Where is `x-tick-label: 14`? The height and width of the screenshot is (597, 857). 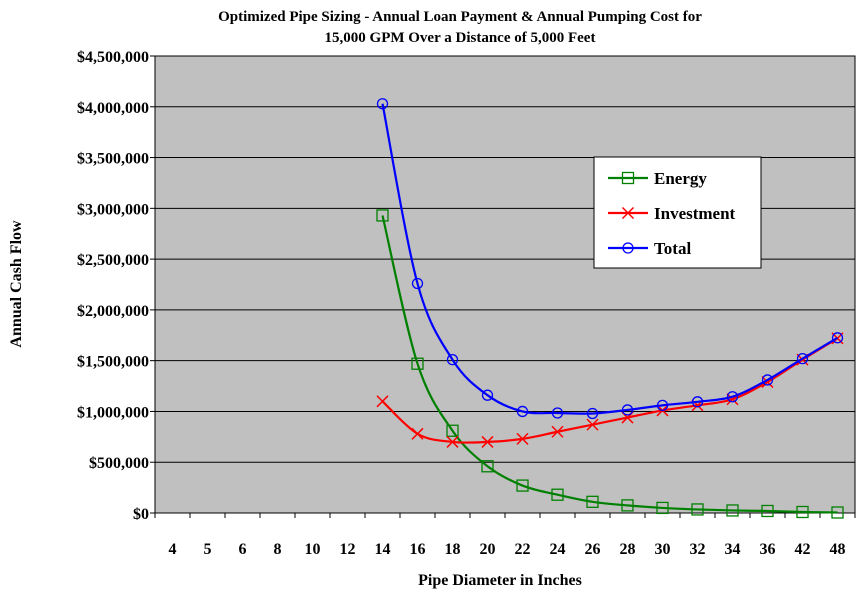
x-tick-label: 14 is located at coordinates (383, 549).